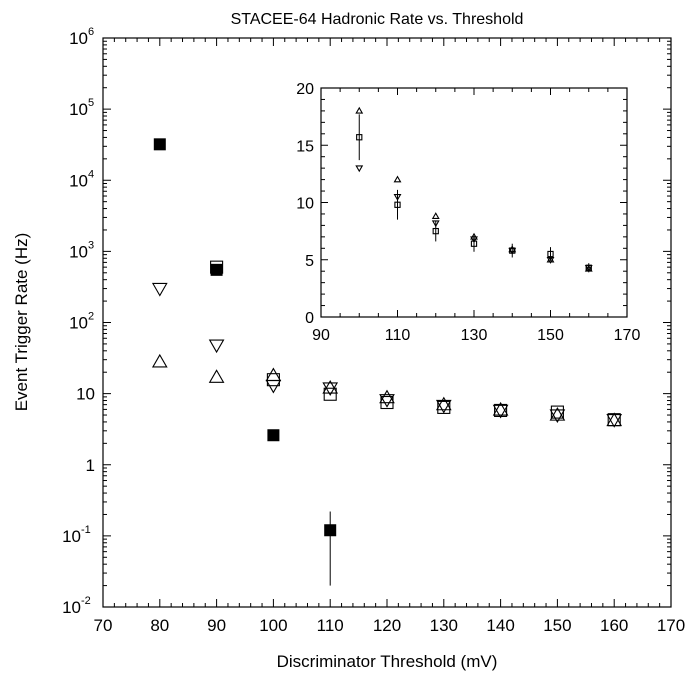 Image resolution: width=691 pixels, height=675 pixels. I want to click on x-tick-label: 140, so click(500, 625).